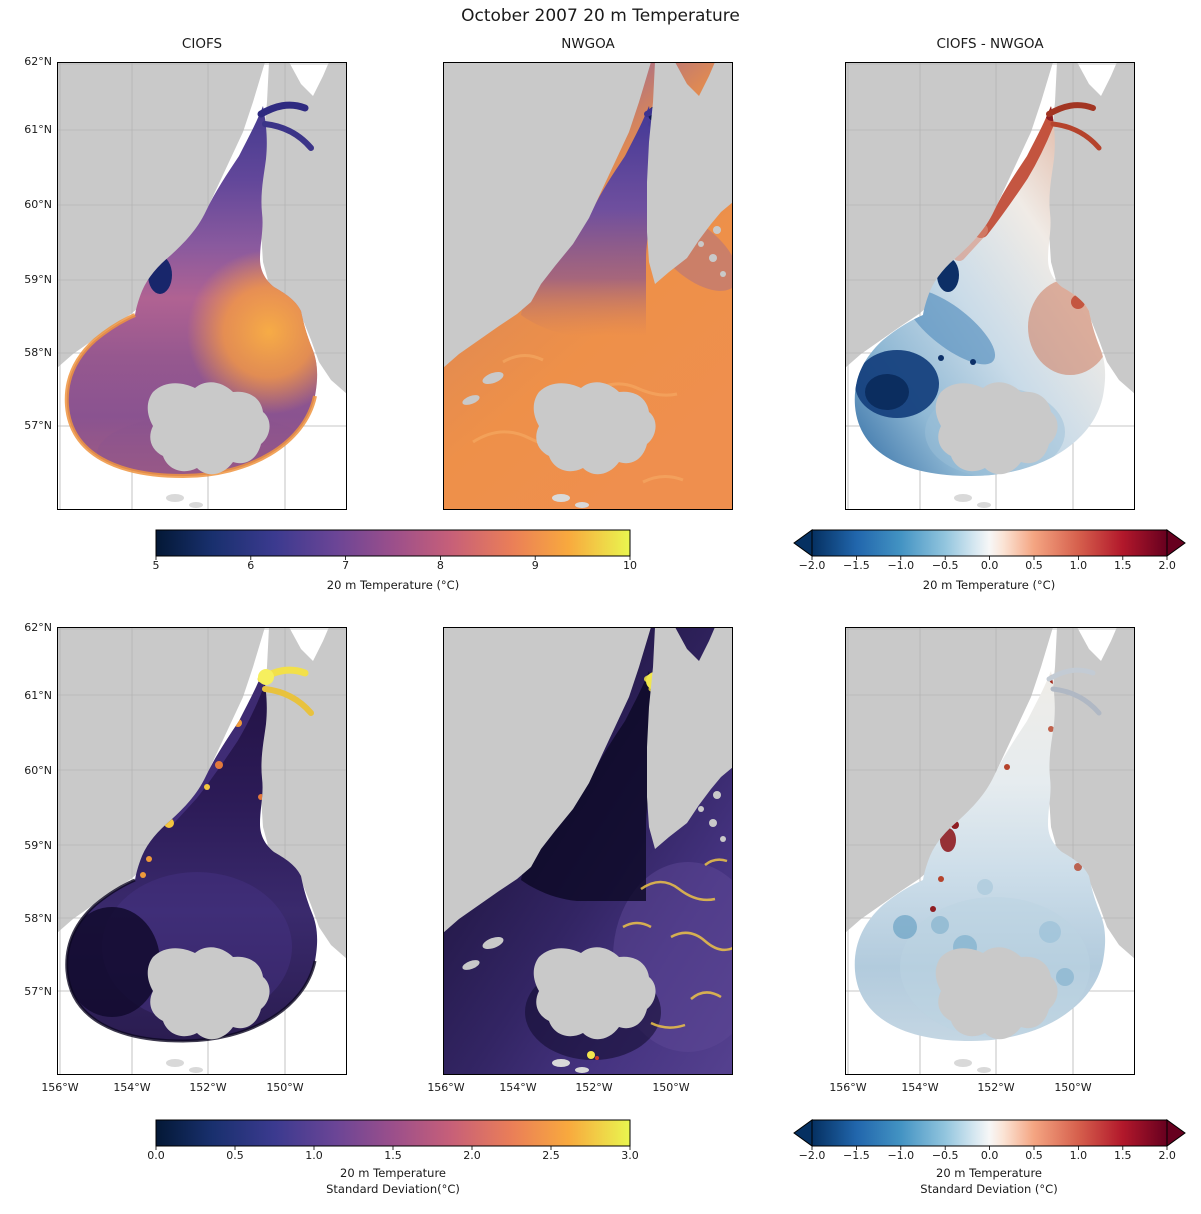  I want to click on panel-title-ciofs: CIOFS, so click(202, 44).